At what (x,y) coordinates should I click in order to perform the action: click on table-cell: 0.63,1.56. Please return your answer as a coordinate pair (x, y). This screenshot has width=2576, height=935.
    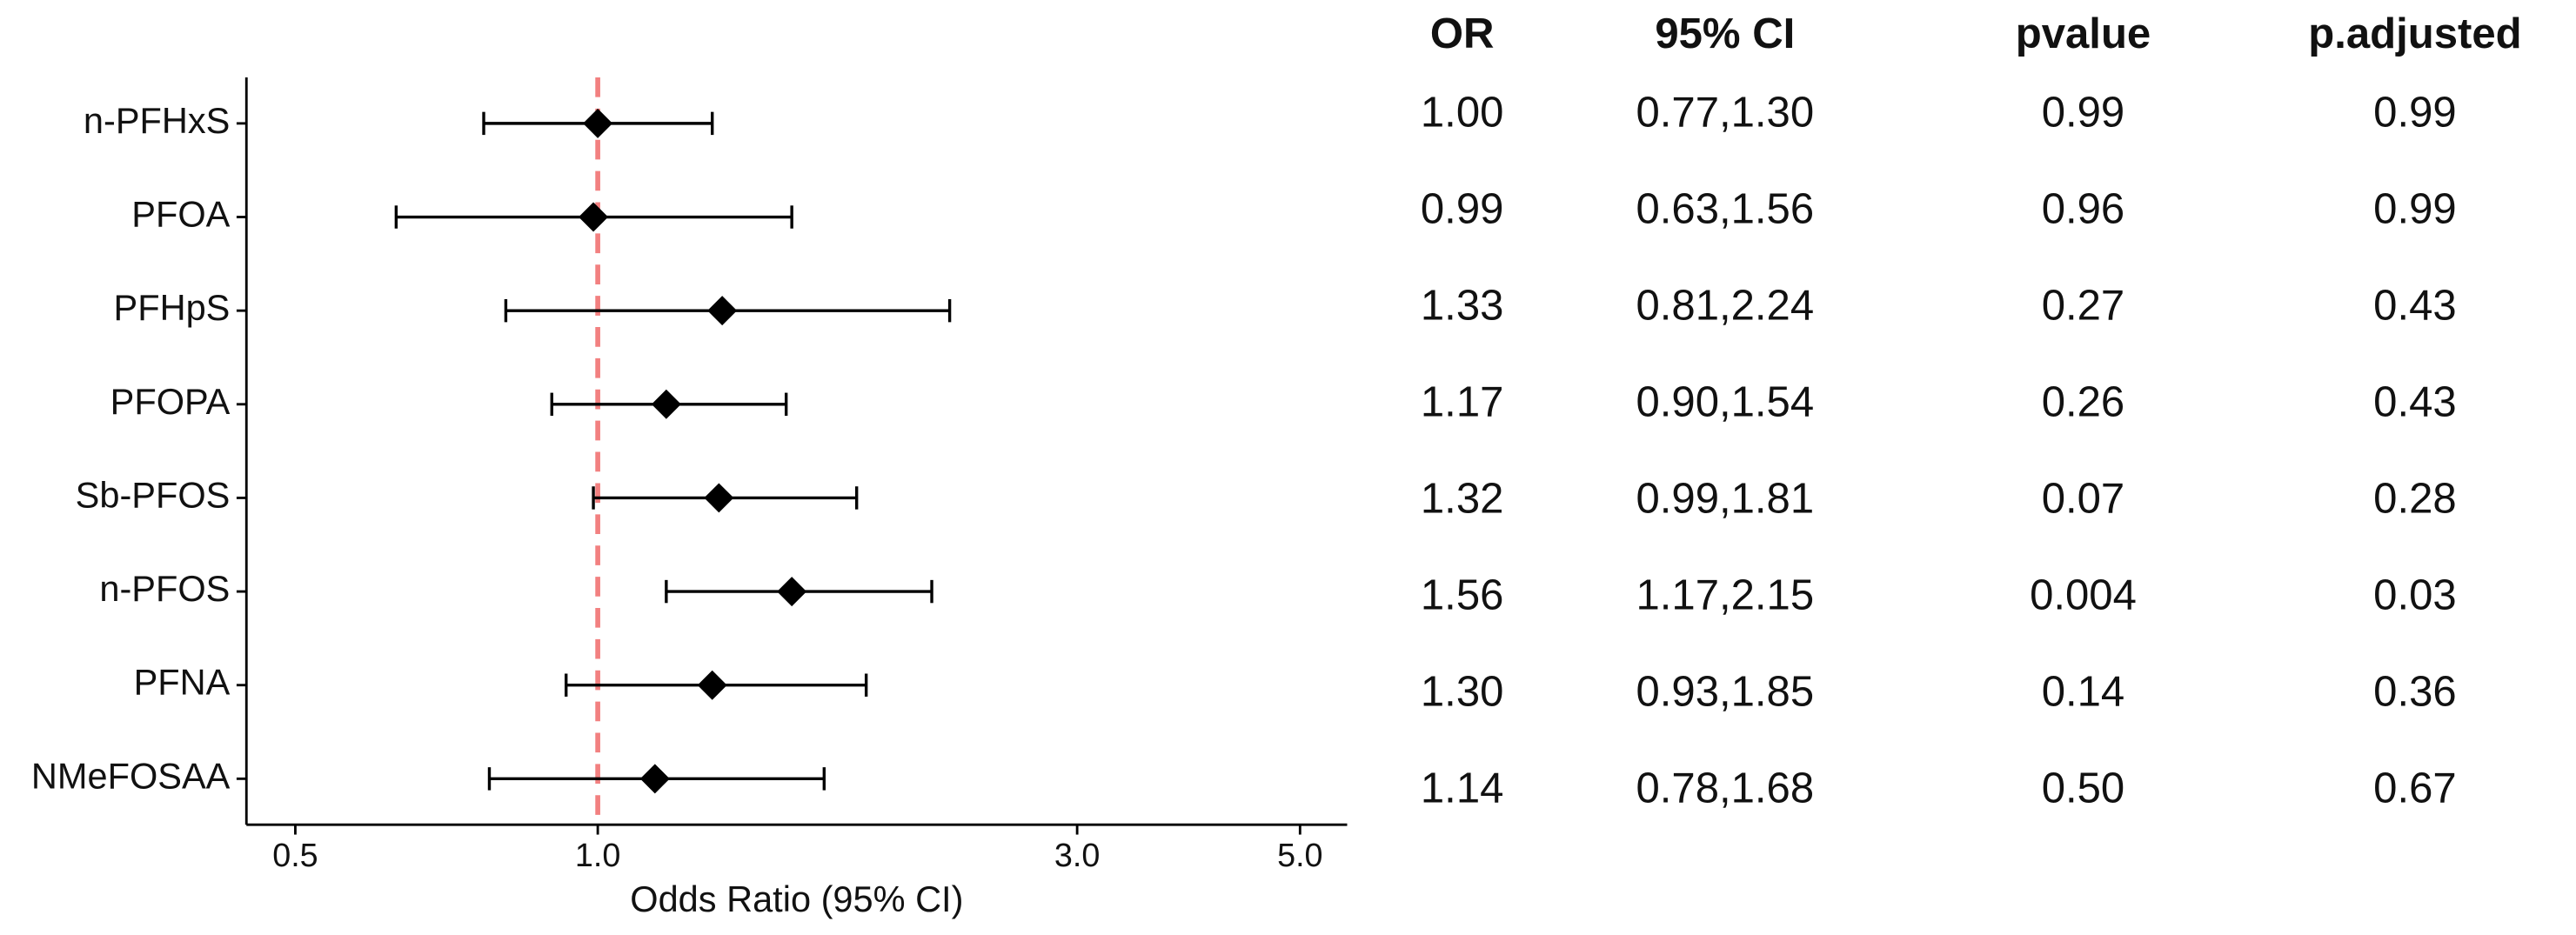
    Looking at the image, I should click on (1725, 208).